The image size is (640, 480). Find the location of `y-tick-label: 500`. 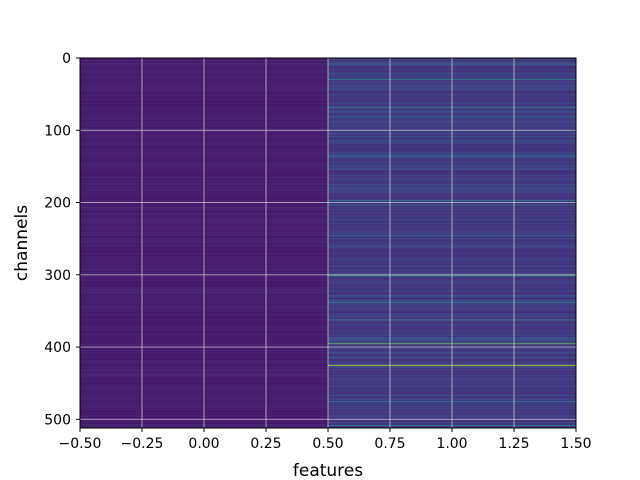

y-tick-label: 500 is located at coordinates (57, 420).